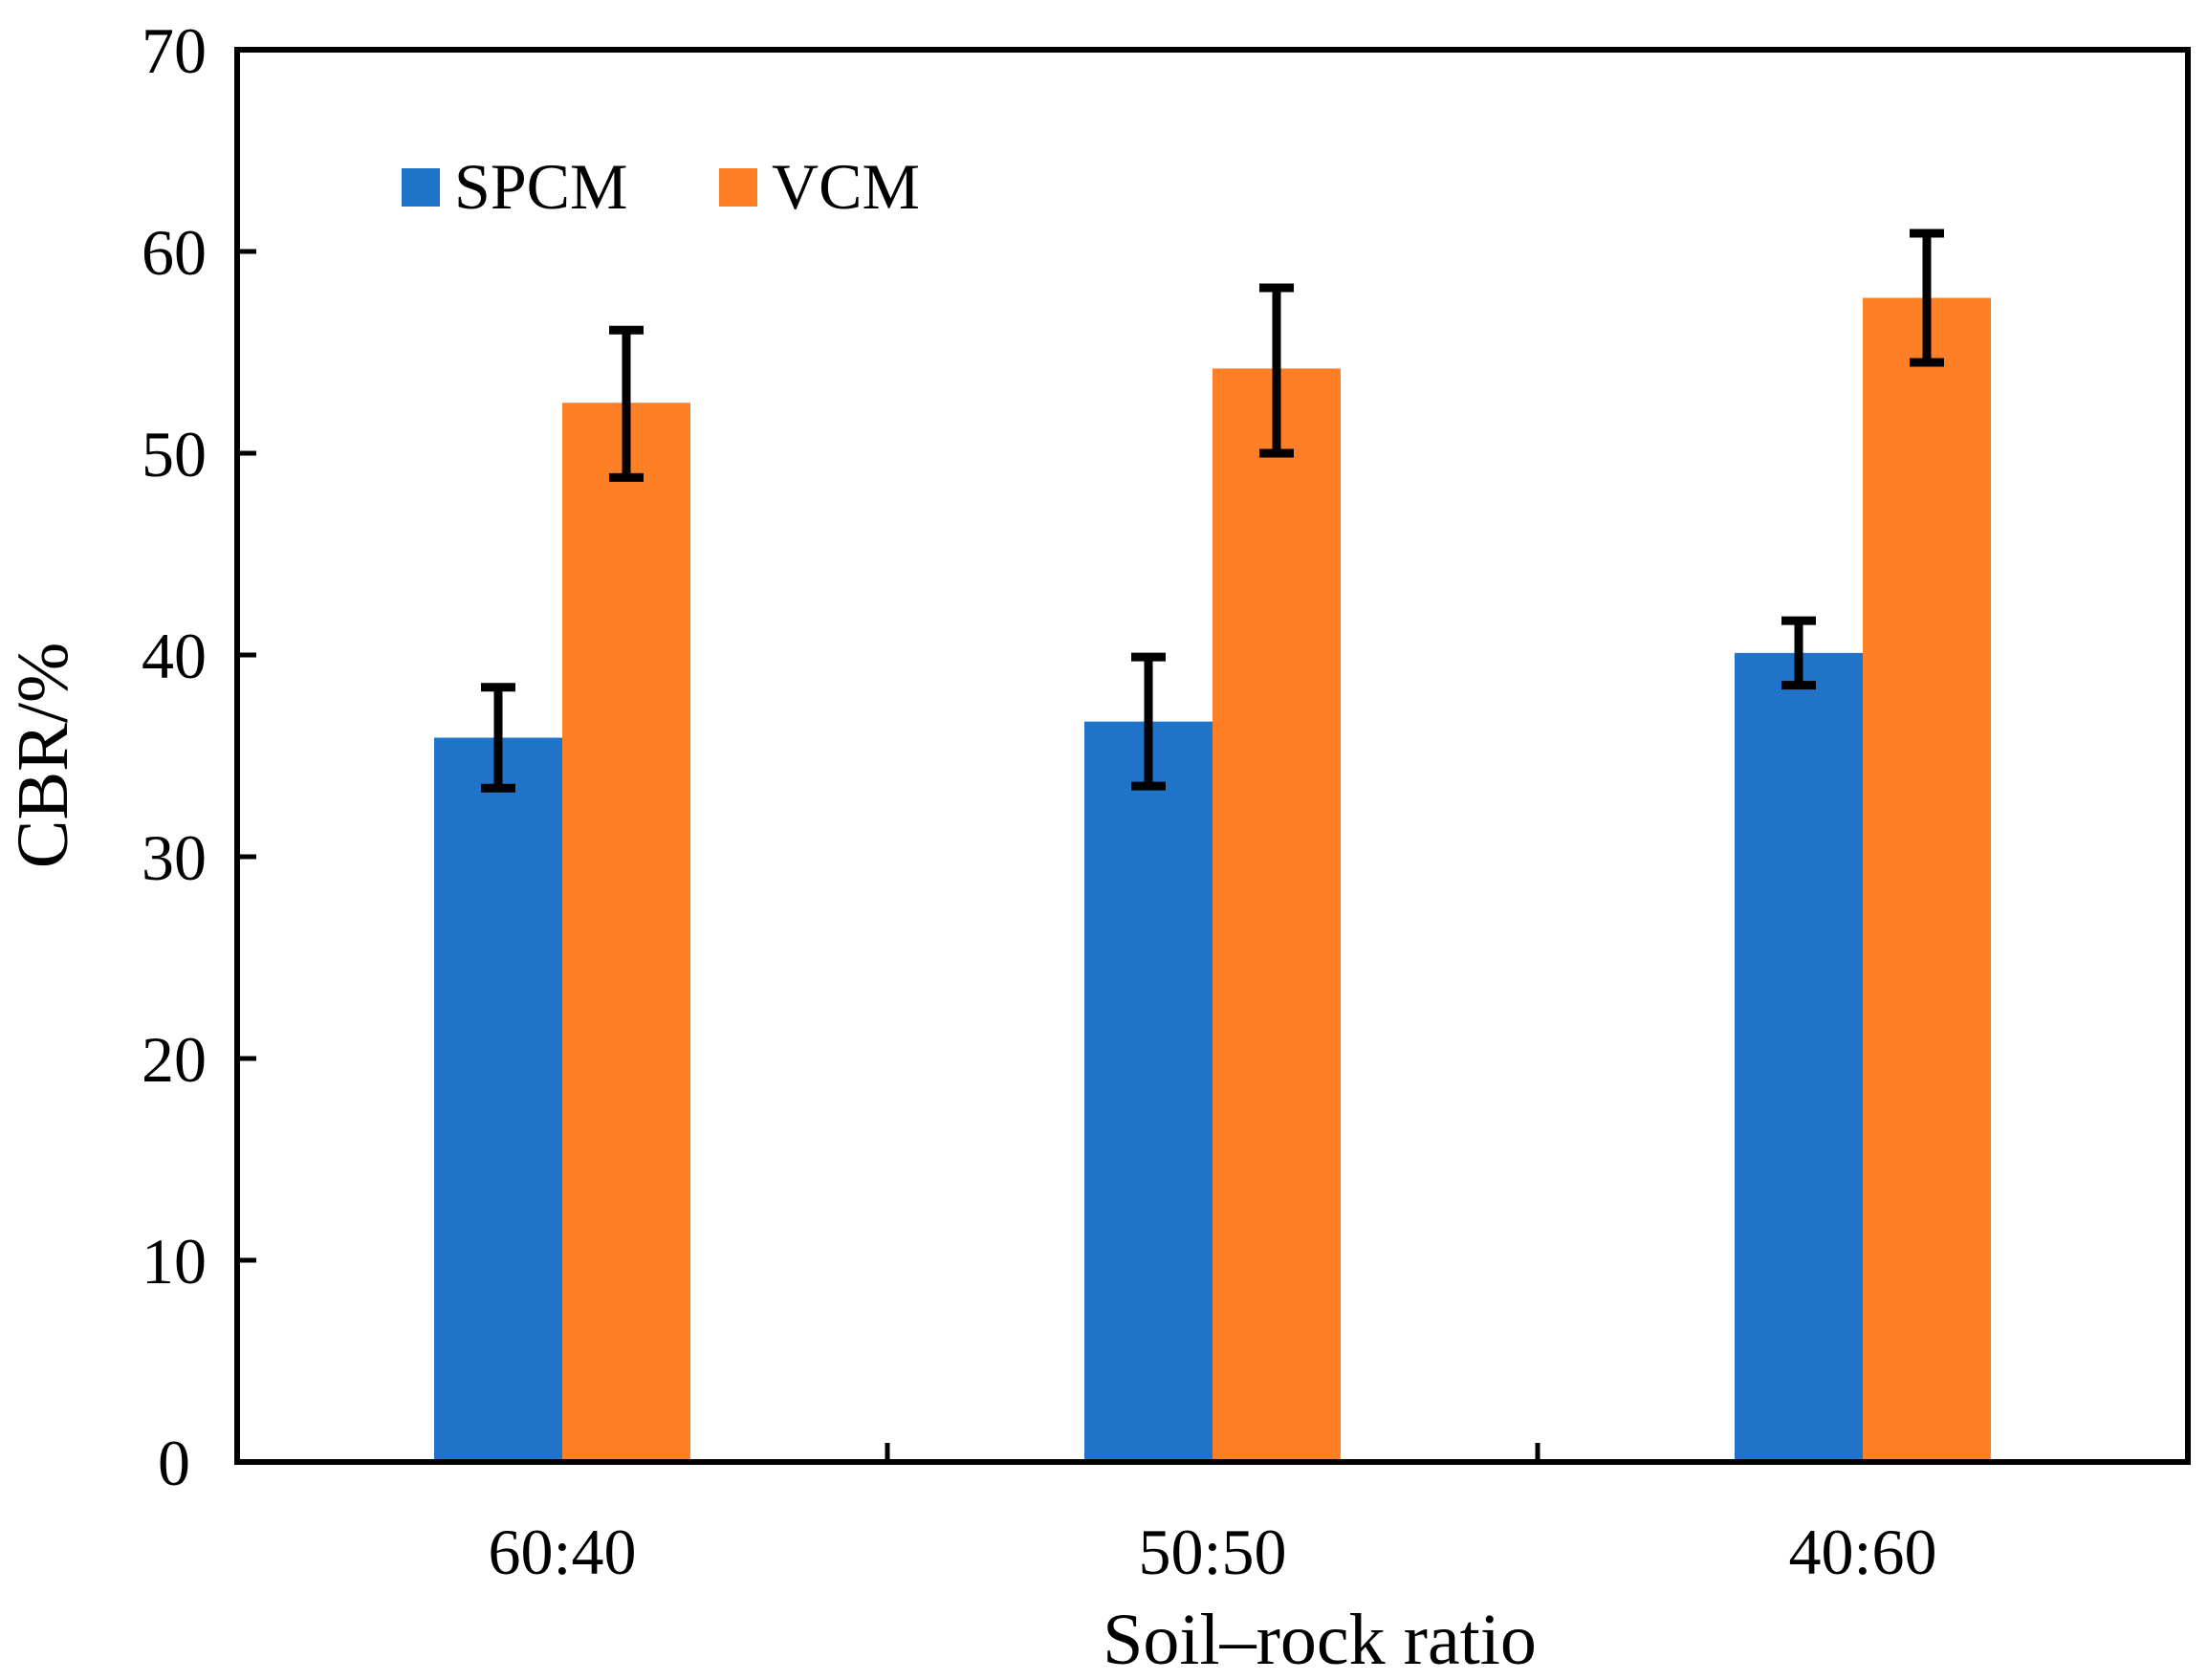  Describe the element at coordinates (421, 187) in the screenshot. I see `legend-swatch-spcm` at that location.